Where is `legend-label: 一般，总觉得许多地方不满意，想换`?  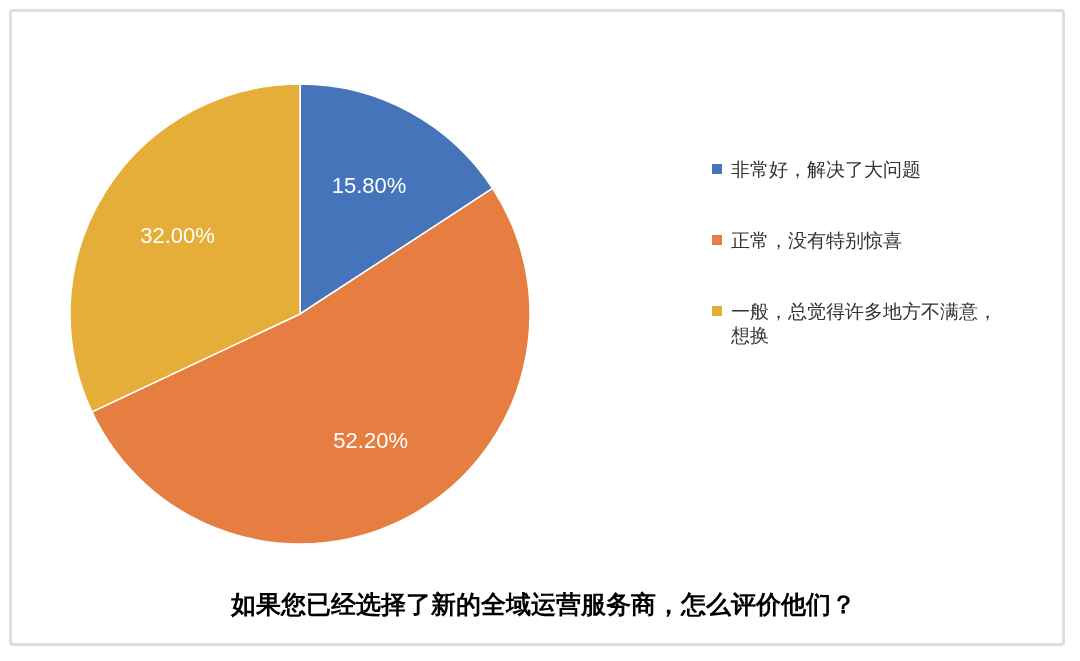
legend-label: 一般，总觉得许多地方不满意，想换 is located at coordinates (863, 322).